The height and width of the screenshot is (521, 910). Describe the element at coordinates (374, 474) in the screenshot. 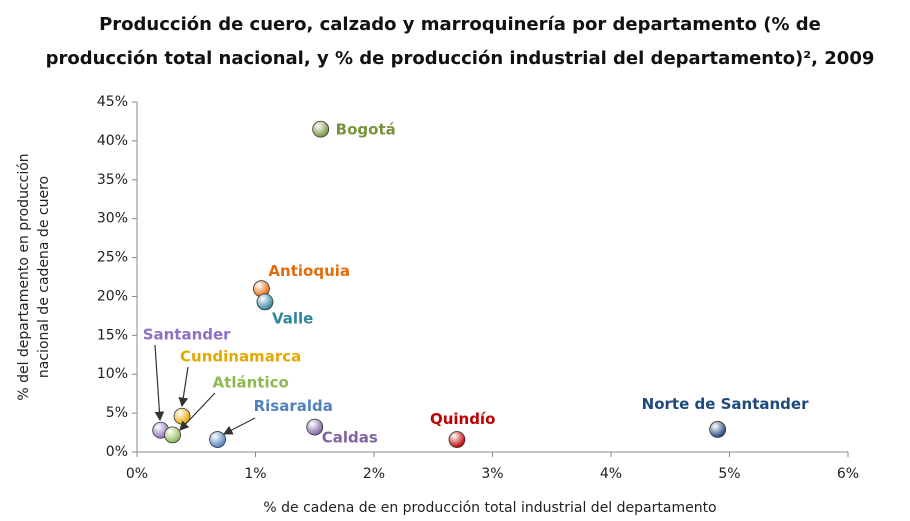

I see `x-tick-label: 2%` at that location.